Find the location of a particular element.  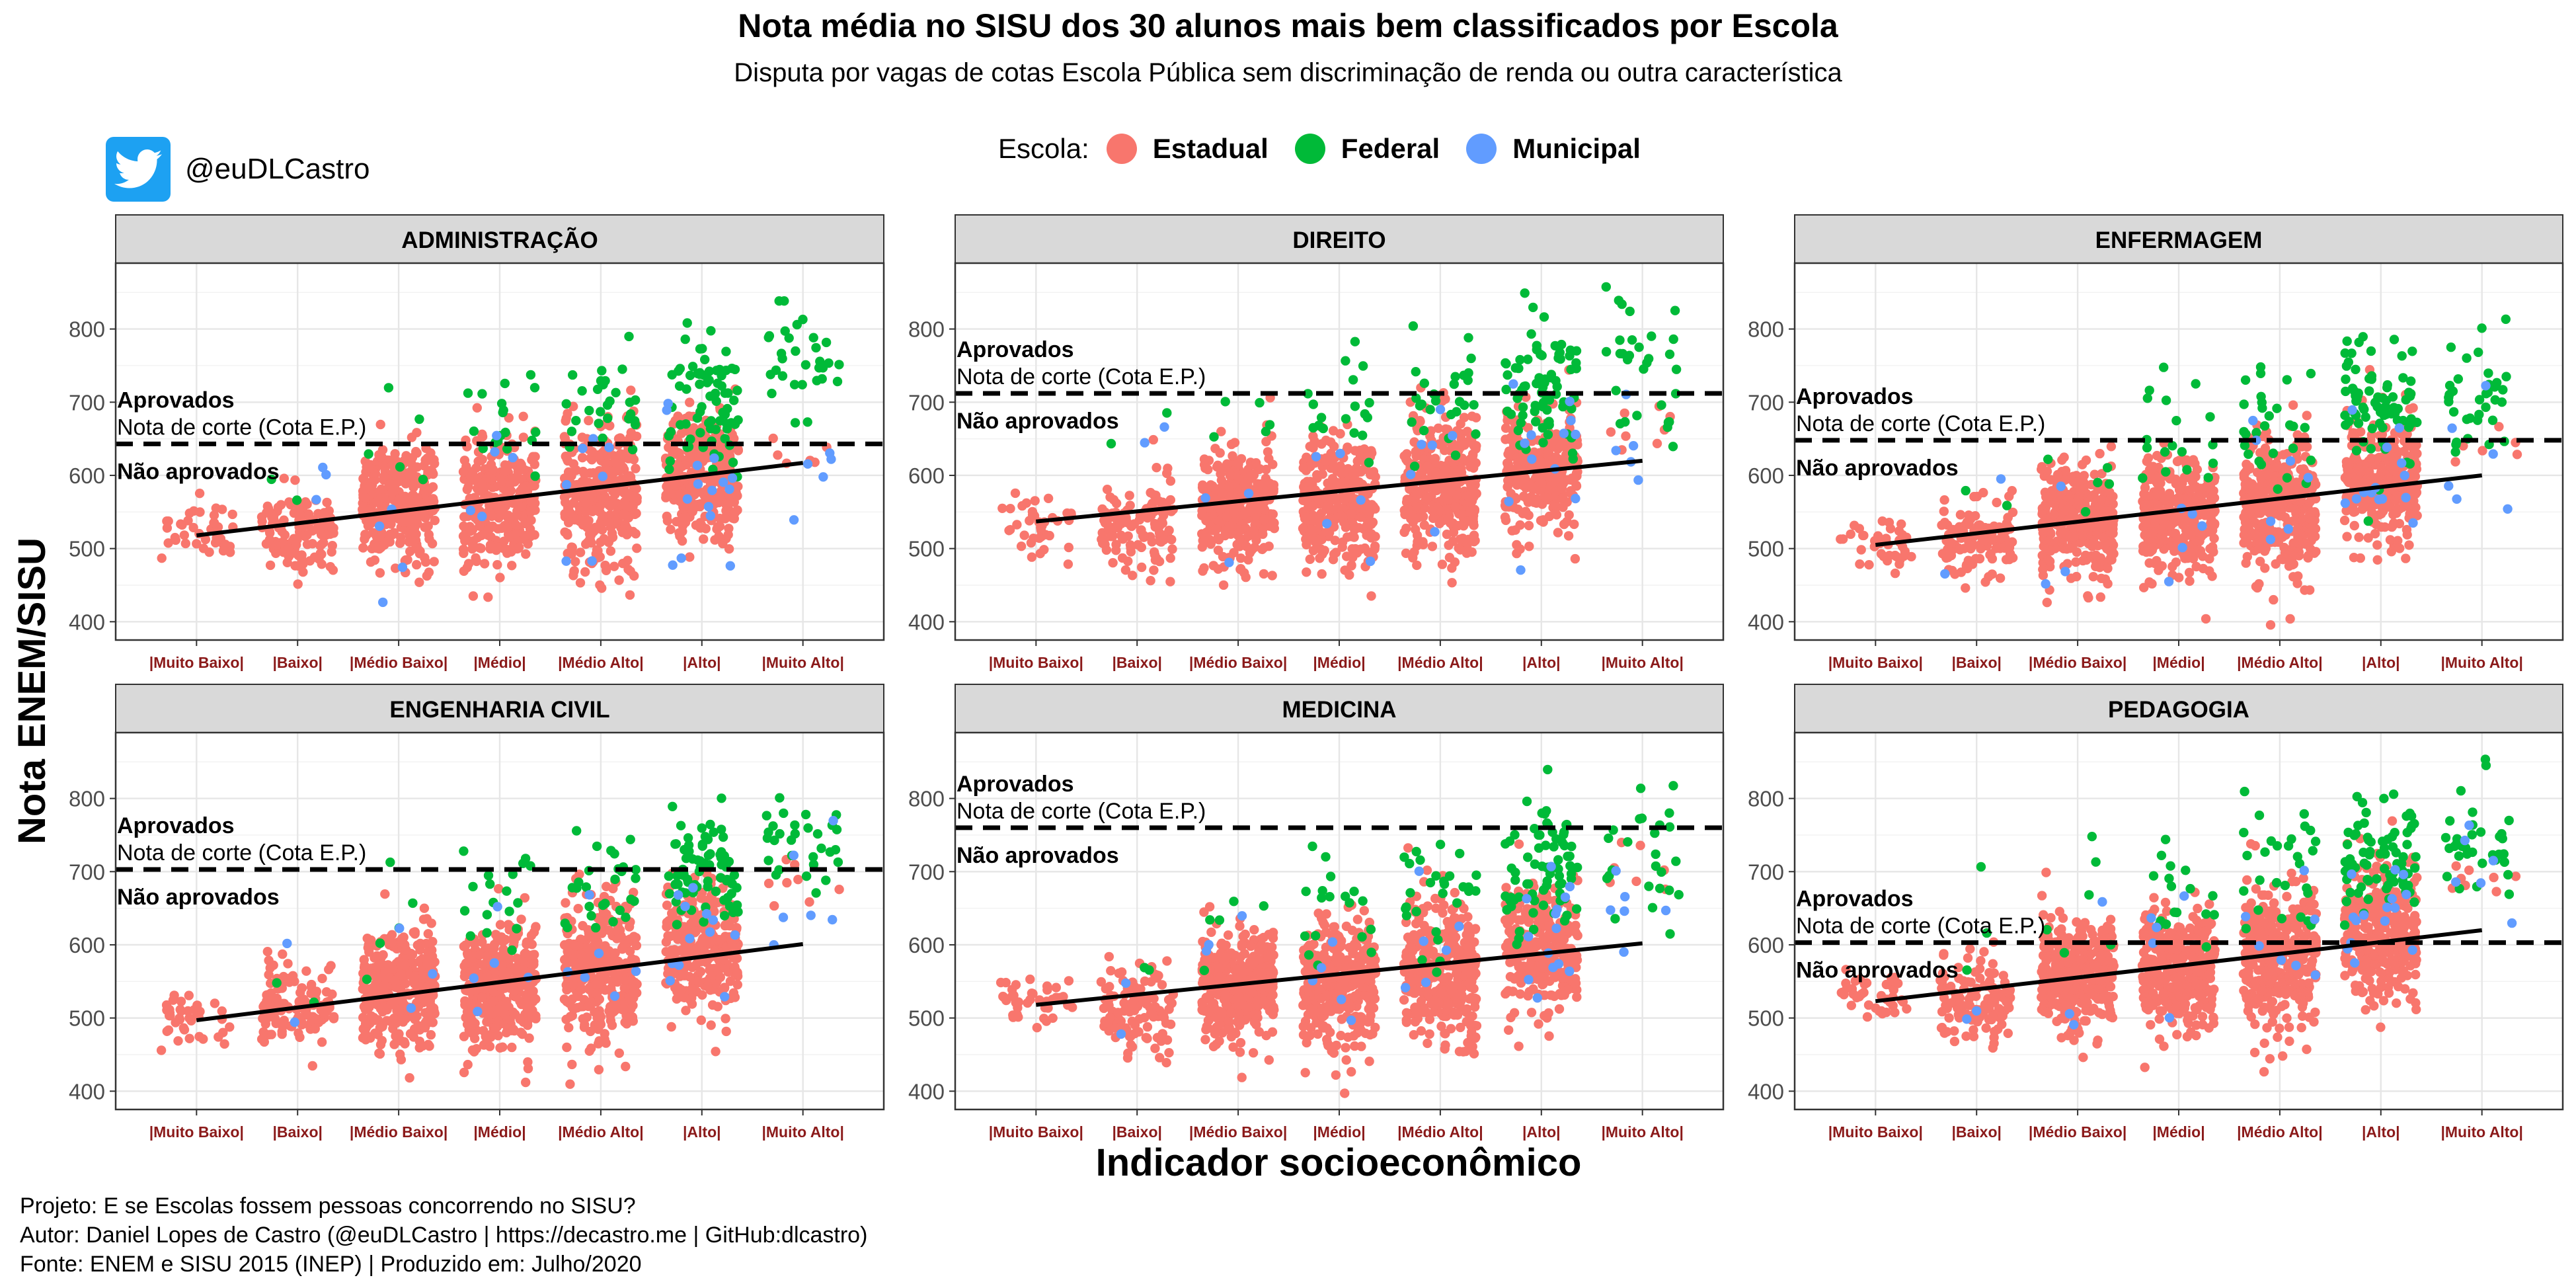

y-tick-label: 500 is located at coordinates (926, 549).